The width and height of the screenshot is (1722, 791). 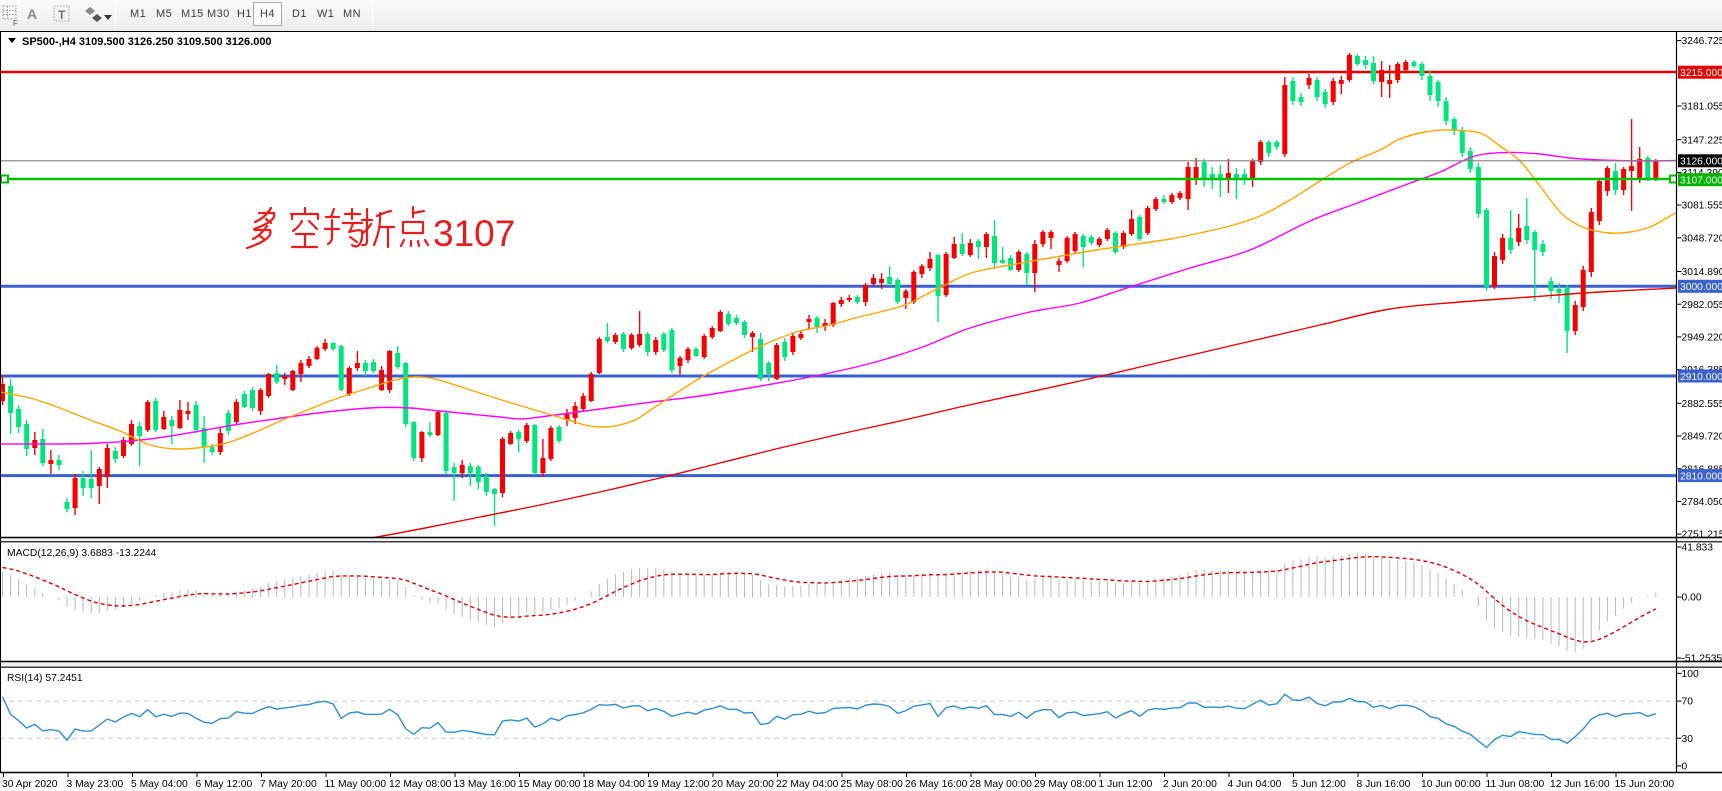 I want to click on svg-text: 2982.055, so click(x=1702, y=305).